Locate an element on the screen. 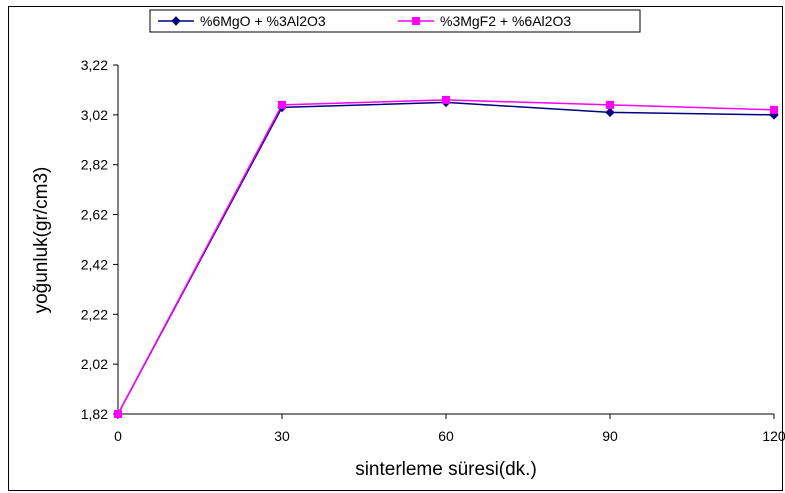 This screenshot has width=785, height=493. y-tick-label: 2,02 is located at coordinates (94, 364).